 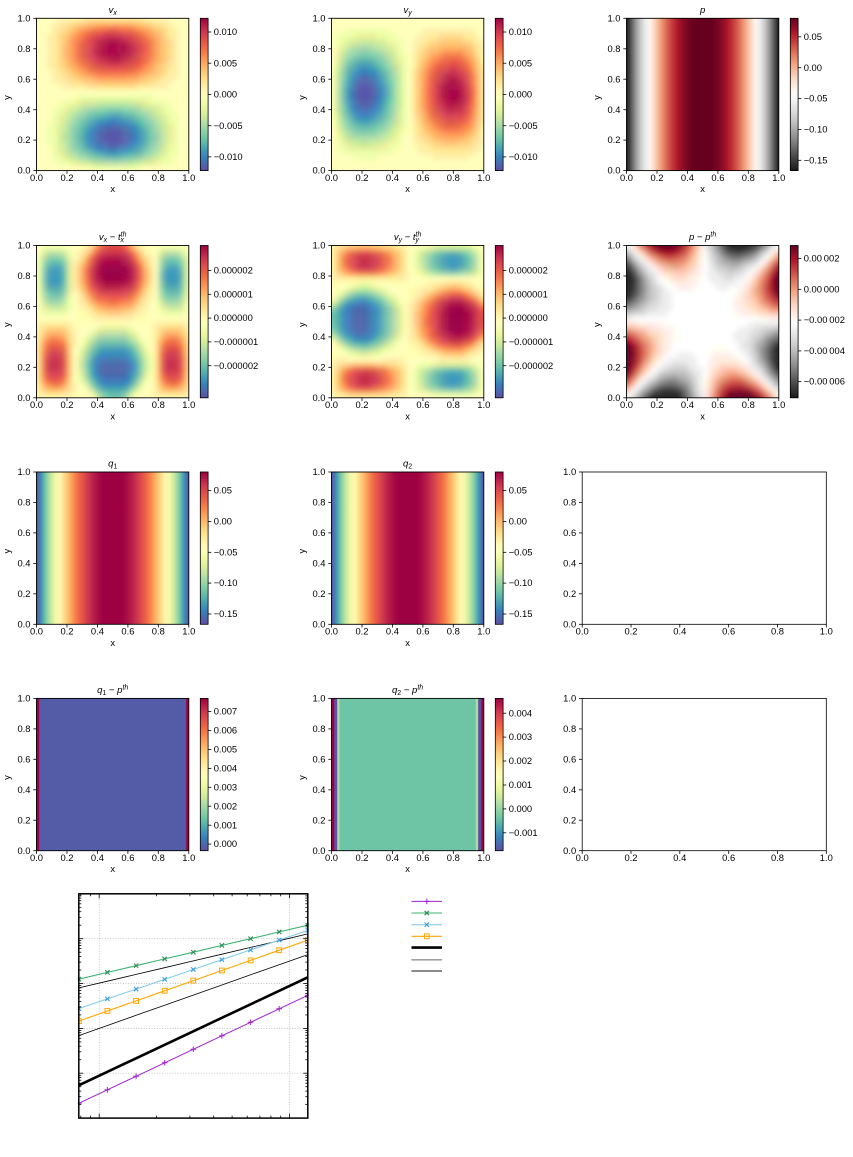 What do you see at coordinates (223, 490) in the screenshot?
I see `svg-text: 0.05` at bounding box center [223, 490].